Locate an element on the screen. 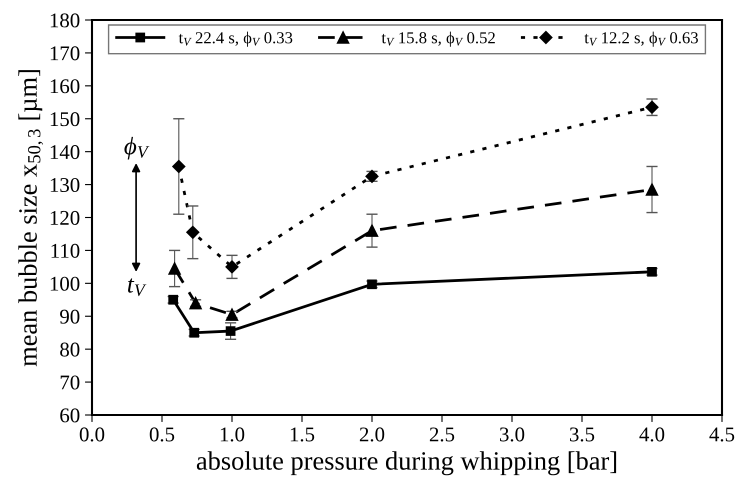  x-tick-label: 2.0 is located at coordinates (372, 434).